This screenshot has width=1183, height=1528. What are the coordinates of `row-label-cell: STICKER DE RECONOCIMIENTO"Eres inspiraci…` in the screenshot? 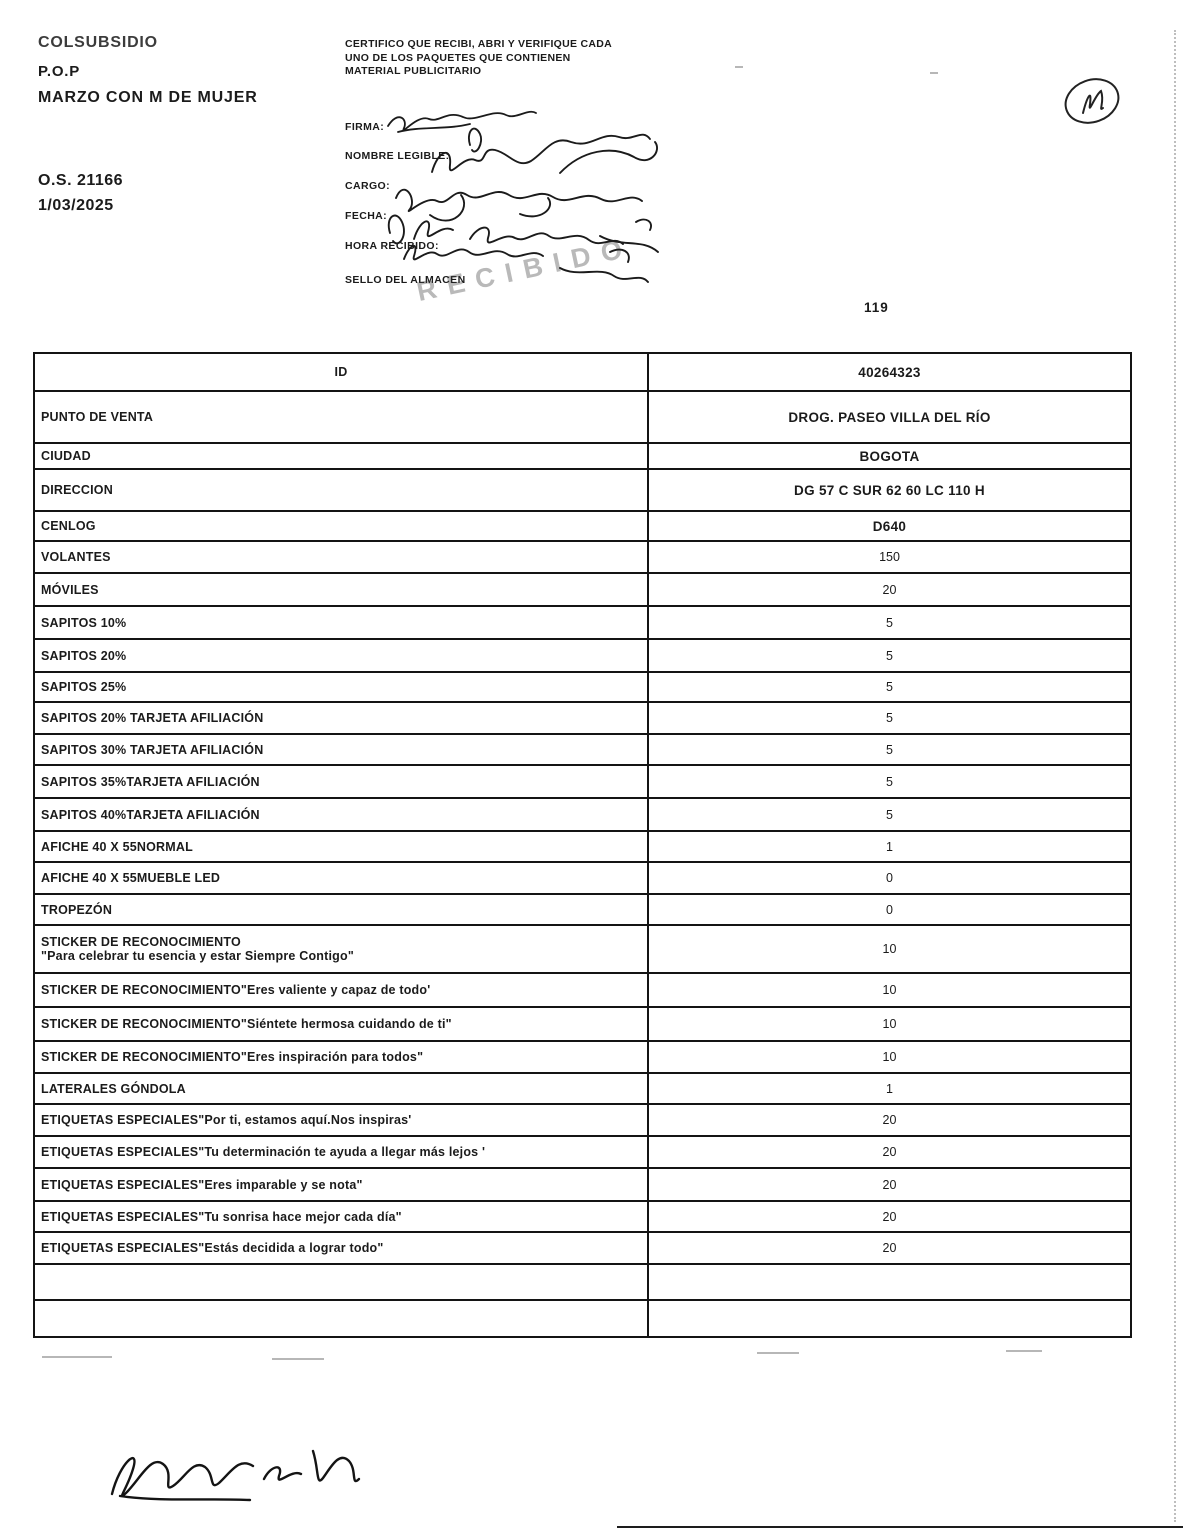 It's located at (341, 1057).